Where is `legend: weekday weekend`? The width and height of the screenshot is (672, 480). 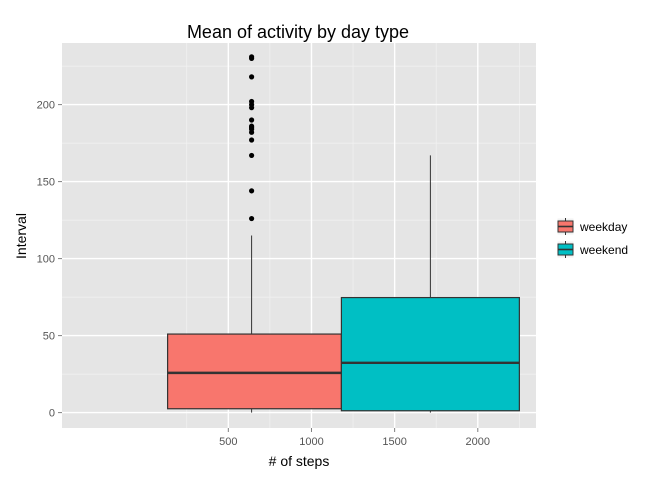 legend: weekday weekend is located at coordinates (592, 238).